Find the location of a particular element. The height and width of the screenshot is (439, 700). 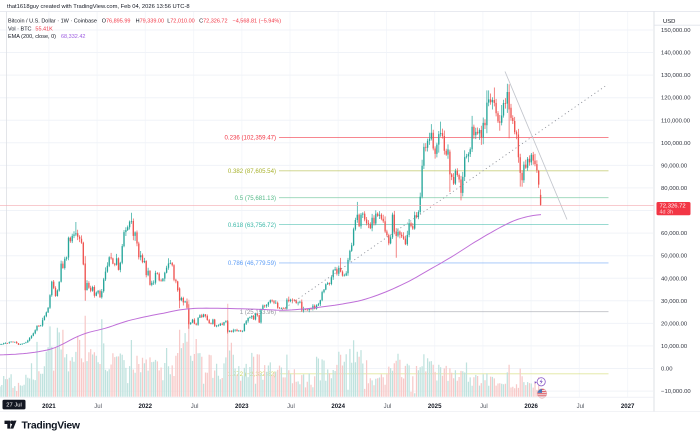

svg-text: 2025 is located at coordinates (435, 406).